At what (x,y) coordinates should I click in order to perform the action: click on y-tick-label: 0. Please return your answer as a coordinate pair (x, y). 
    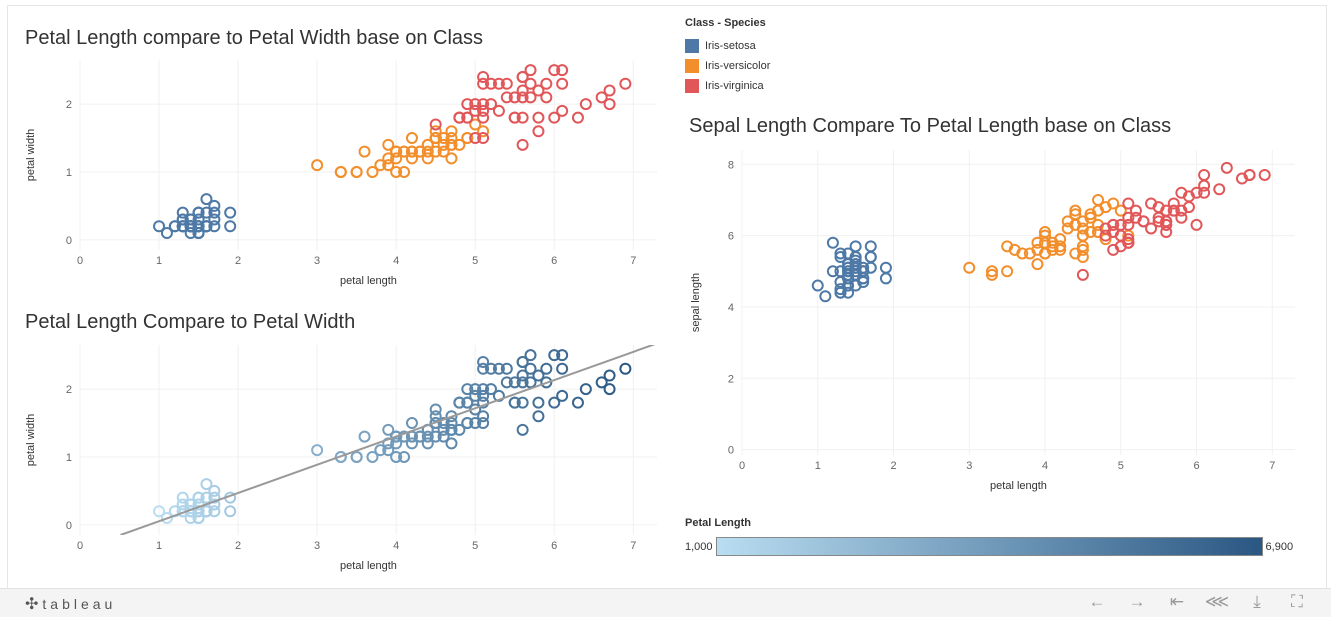
    Looking at the image, I should click on (69, 241).